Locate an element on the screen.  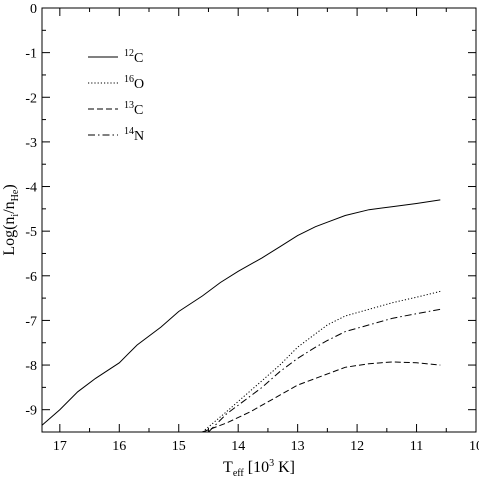
series-line-14N is located at coordinates (324, 370).